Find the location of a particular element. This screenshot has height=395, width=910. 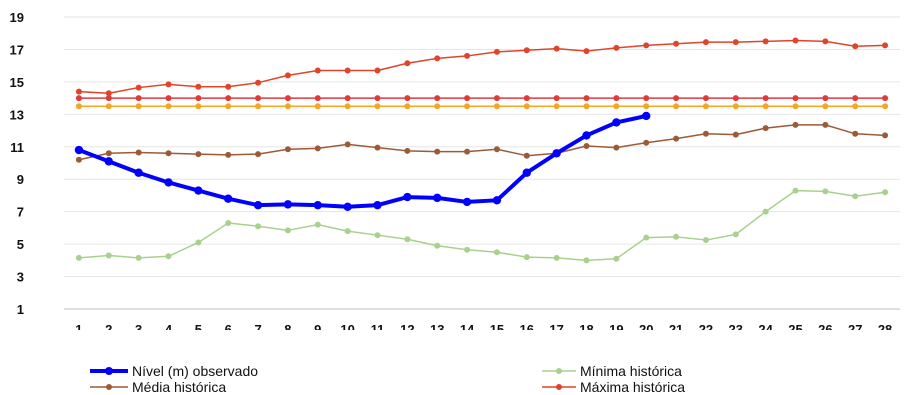

x-tick-label: 18 is located at coordinates (586, 326).